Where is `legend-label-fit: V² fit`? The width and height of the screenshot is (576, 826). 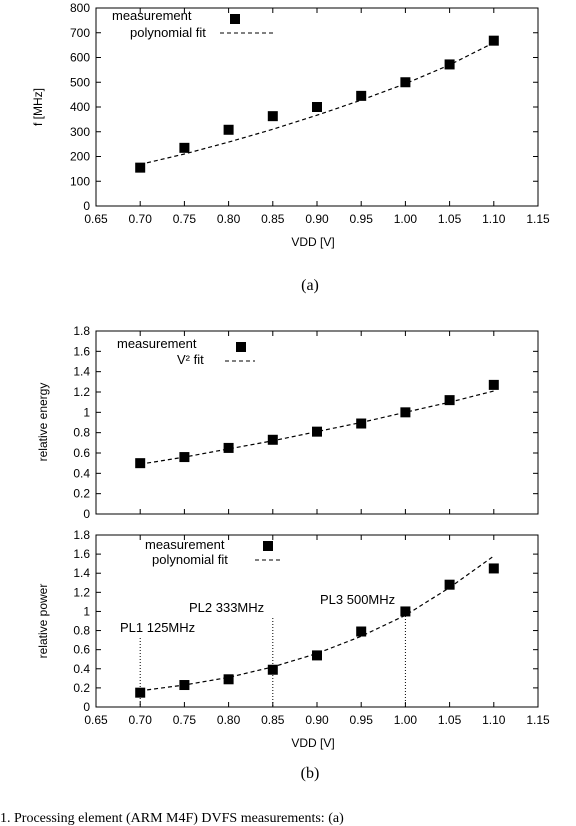 legend-label-fit: V² fit is located at coordinates (190, 359).